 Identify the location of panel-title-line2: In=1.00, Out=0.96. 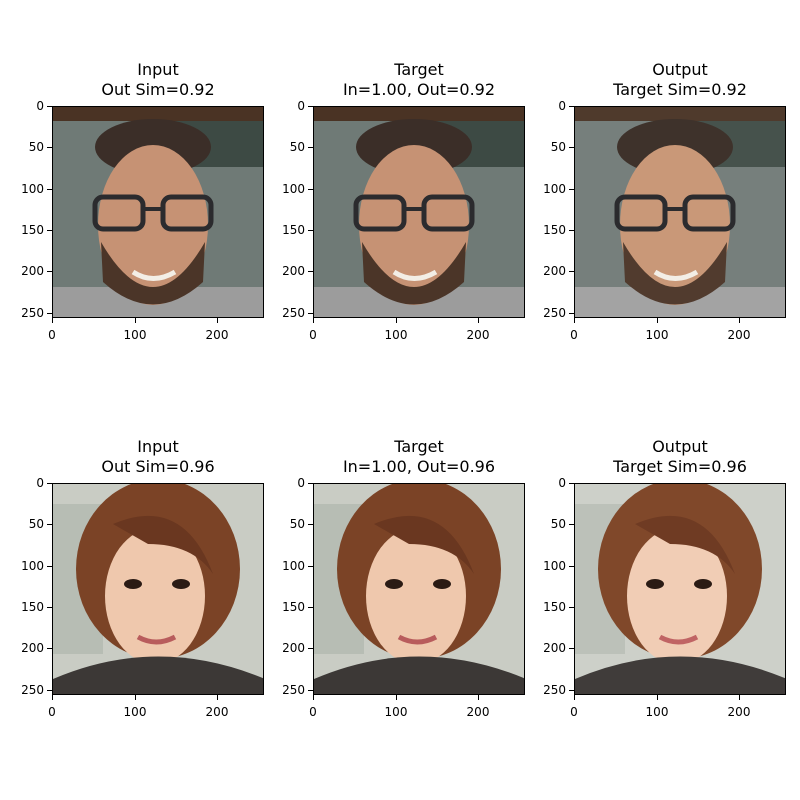
(419, 466).